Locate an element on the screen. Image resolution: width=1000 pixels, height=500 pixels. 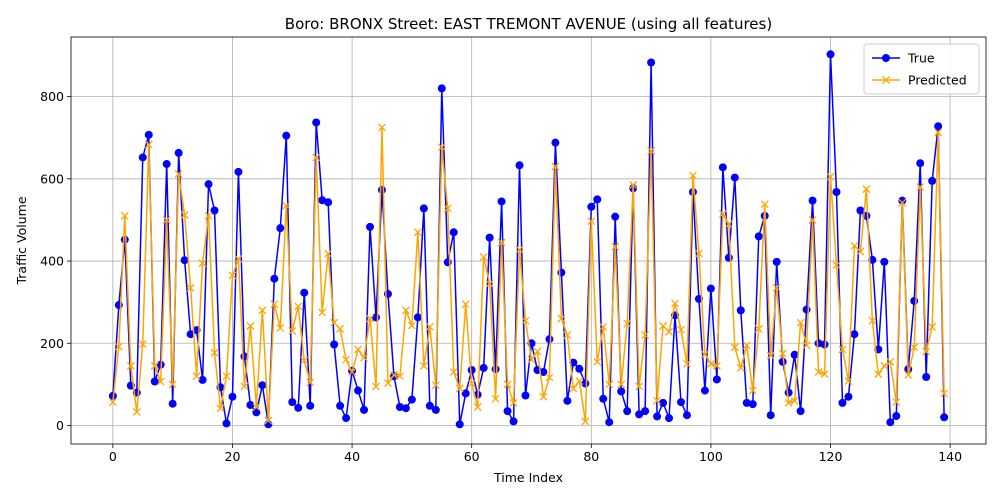
x-tick-label: 60 is located at coordinates (472, 456).